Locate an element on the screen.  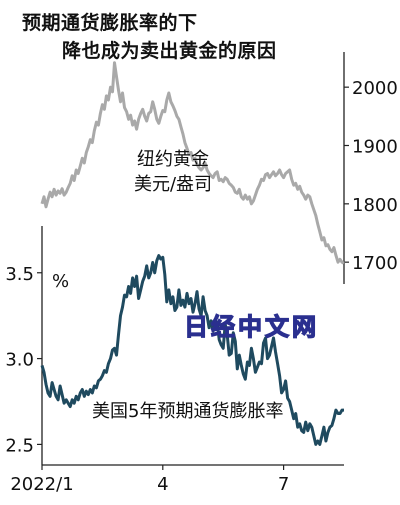
gold-tick-label: 2000 is located at coordinates (375, 88).